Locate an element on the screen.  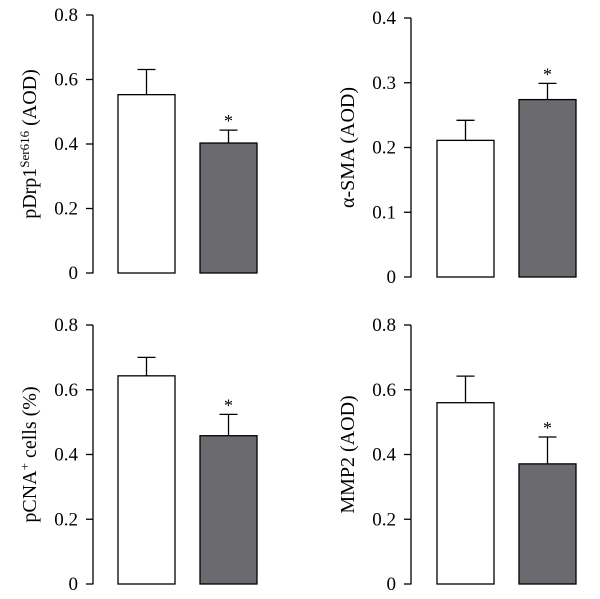
y-axis-label: MMP2 (AOD) is located at coordinates (348, 454).